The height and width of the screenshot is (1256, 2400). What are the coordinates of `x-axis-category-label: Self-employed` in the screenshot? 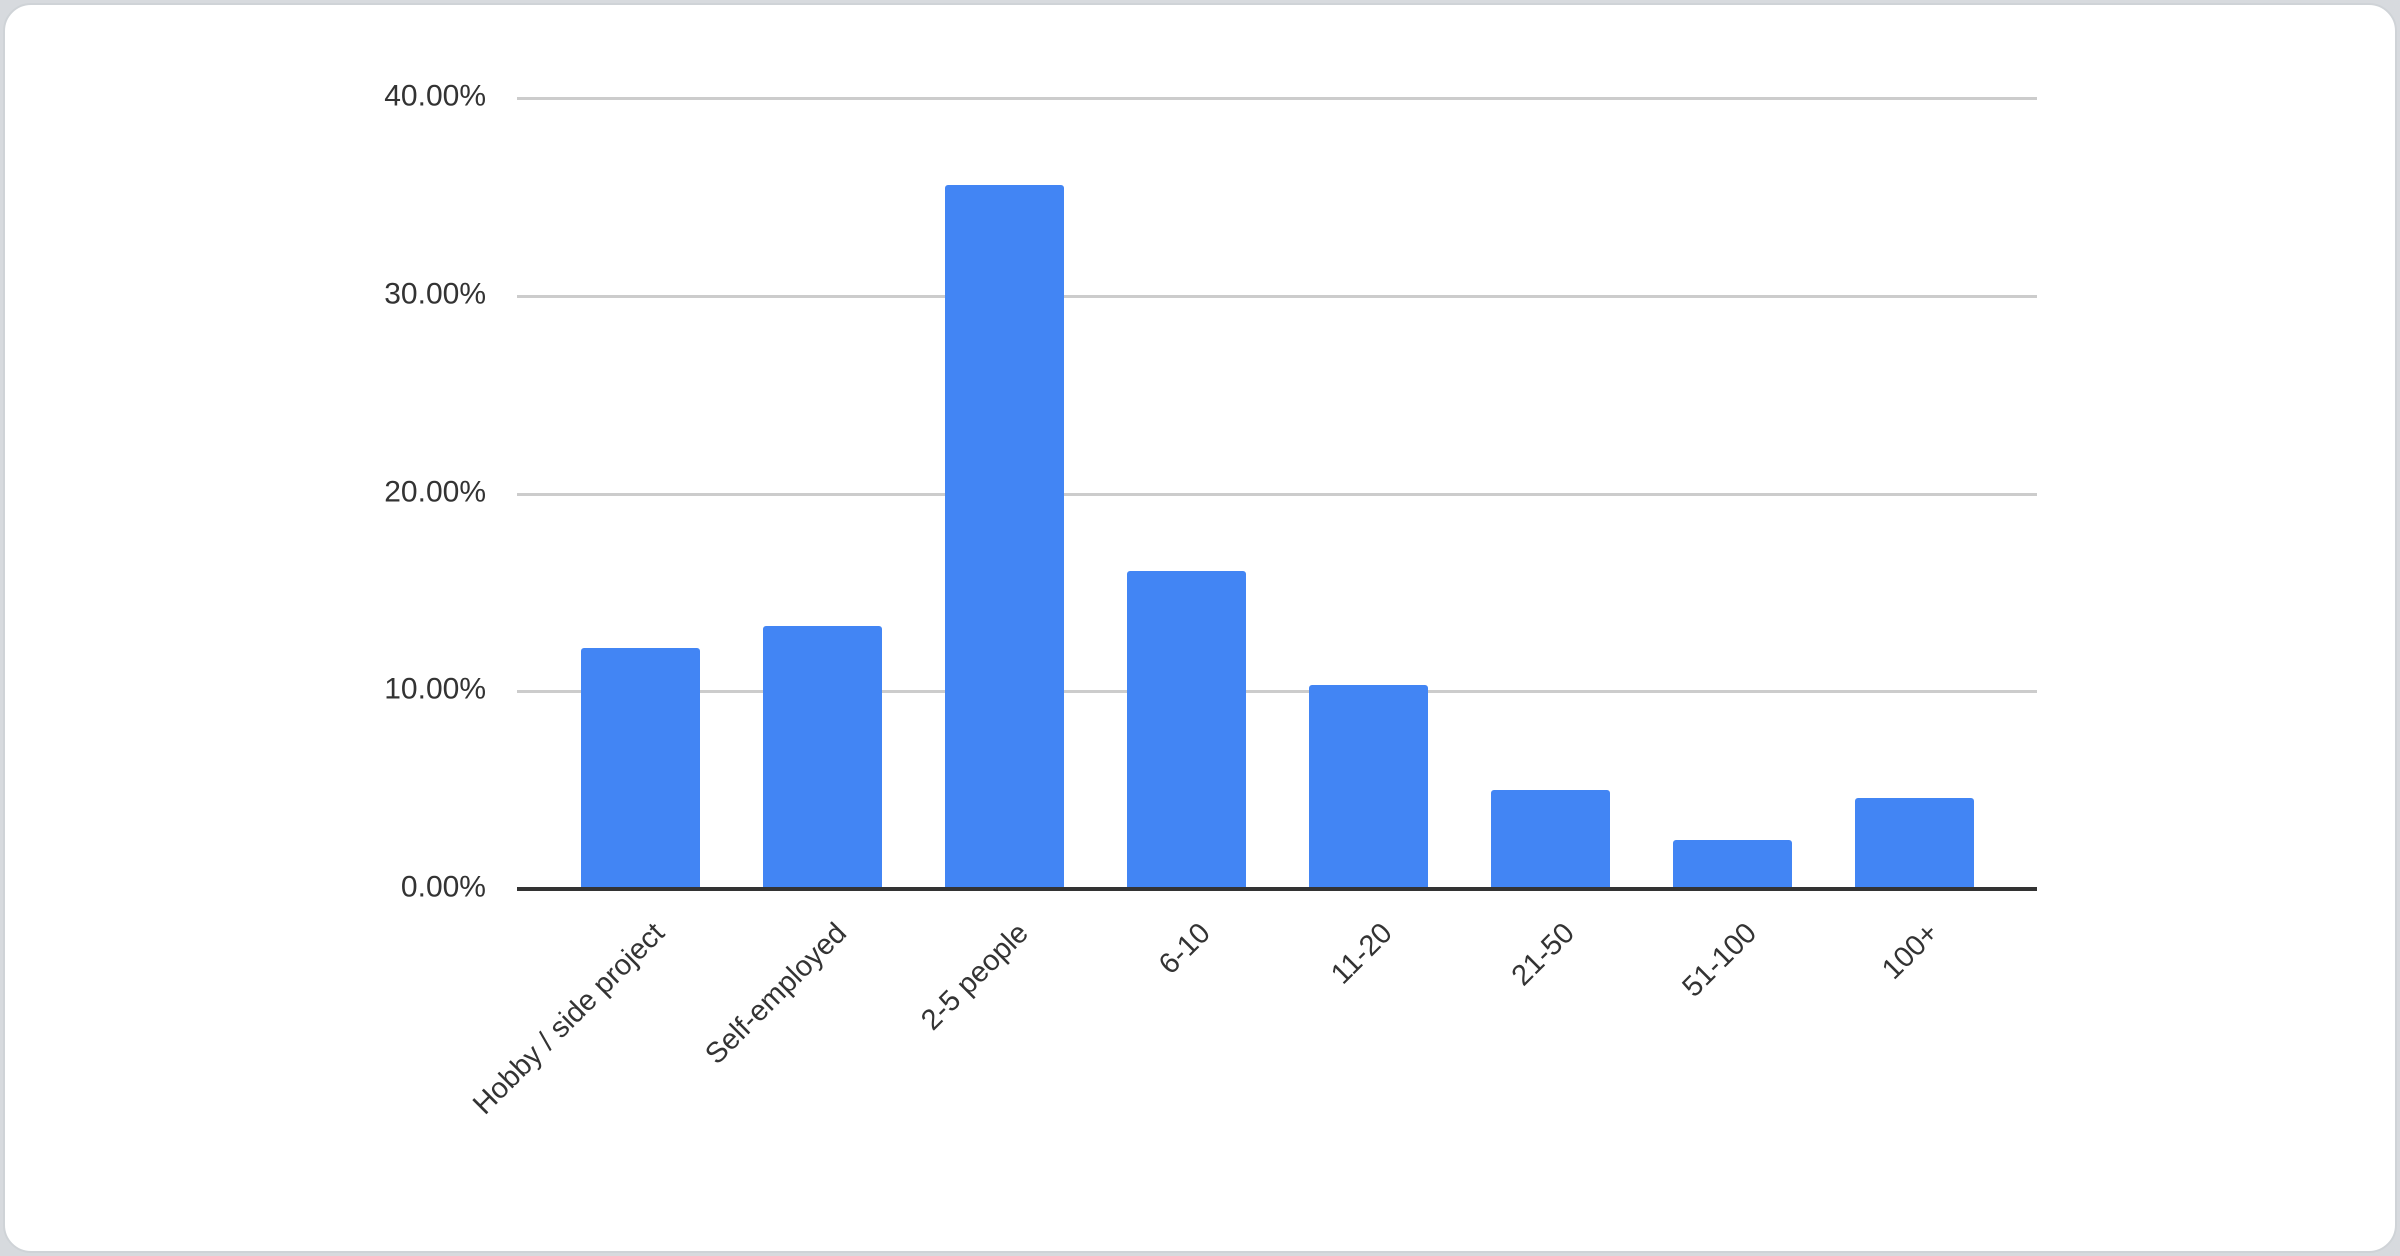 It's located at (776, 994).